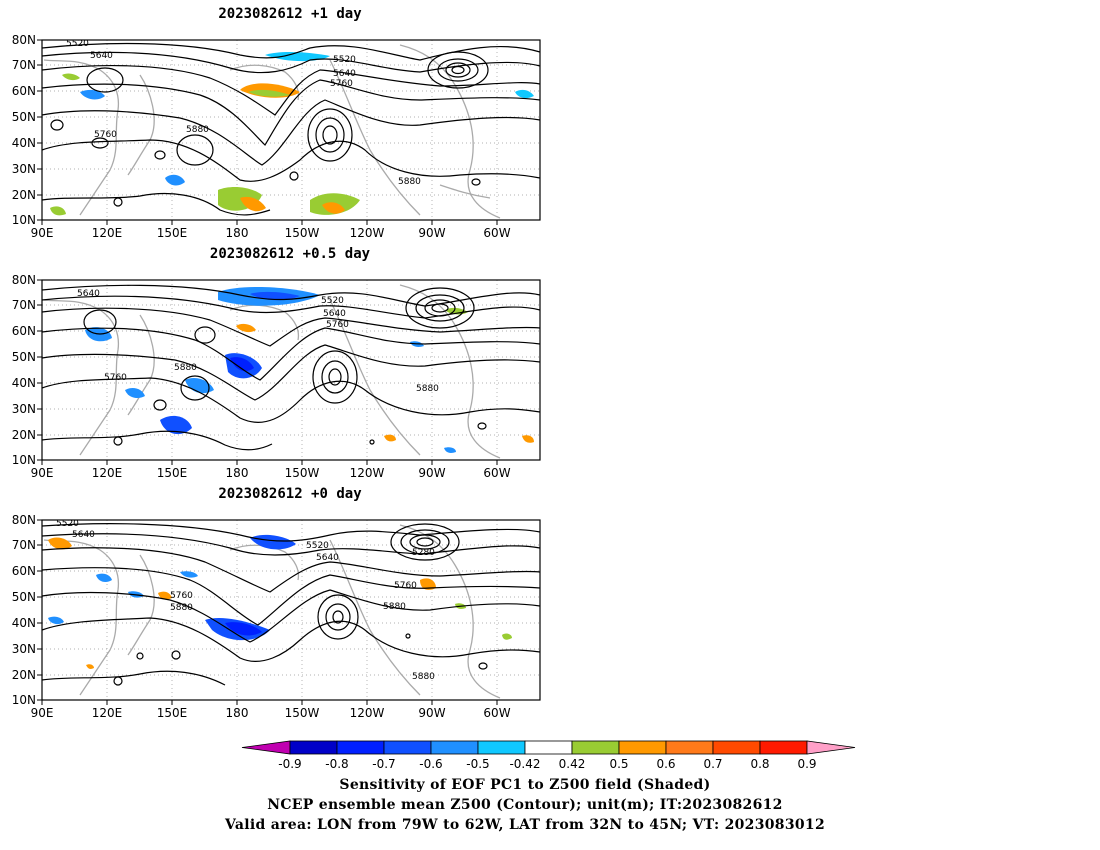 This screenshot has width=1100, height=850. Describe the element at coordinates (23, 195) in the screenshot. I see `lat-tick: 20N` at that location.